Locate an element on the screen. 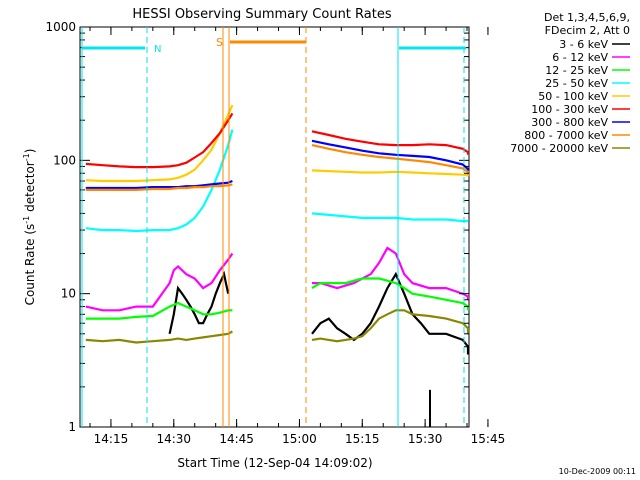 Image resolution: width=640 pixels, height=480 pixels. y-tick-label: 10 is located at coordinates (68, 294).